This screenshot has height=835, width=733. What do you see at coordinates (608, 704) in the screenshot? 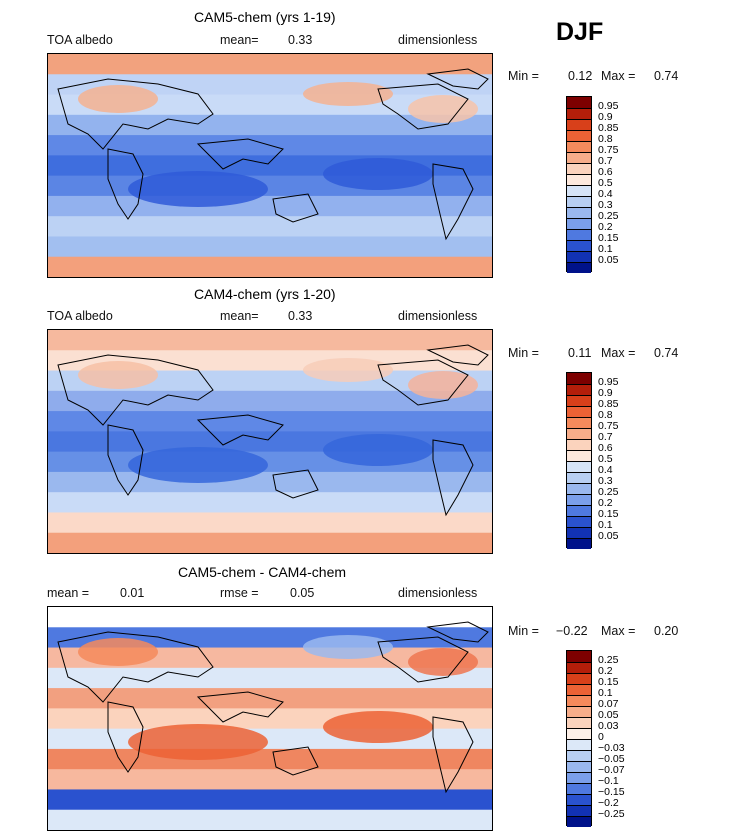
I see `colorbar-tick-label: 0.07` at bounding box center [608, 704].